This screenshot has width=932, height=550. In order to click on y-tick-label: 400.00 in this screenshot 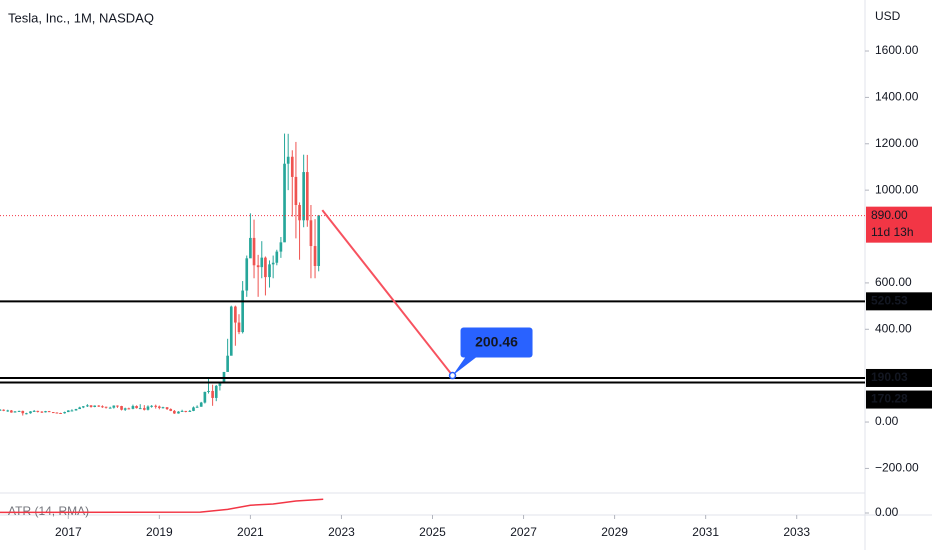, I will do `click(893, 328)`.